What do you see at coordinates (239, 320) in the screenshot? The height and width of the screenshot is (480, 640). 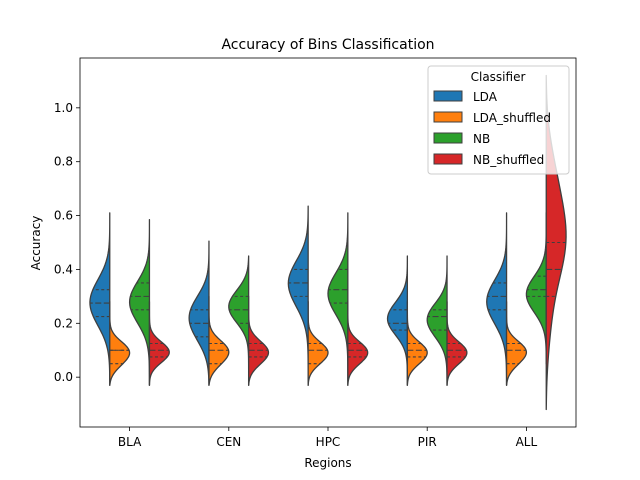 I see `violin-nb-cen` at bounding box center [239, 320].